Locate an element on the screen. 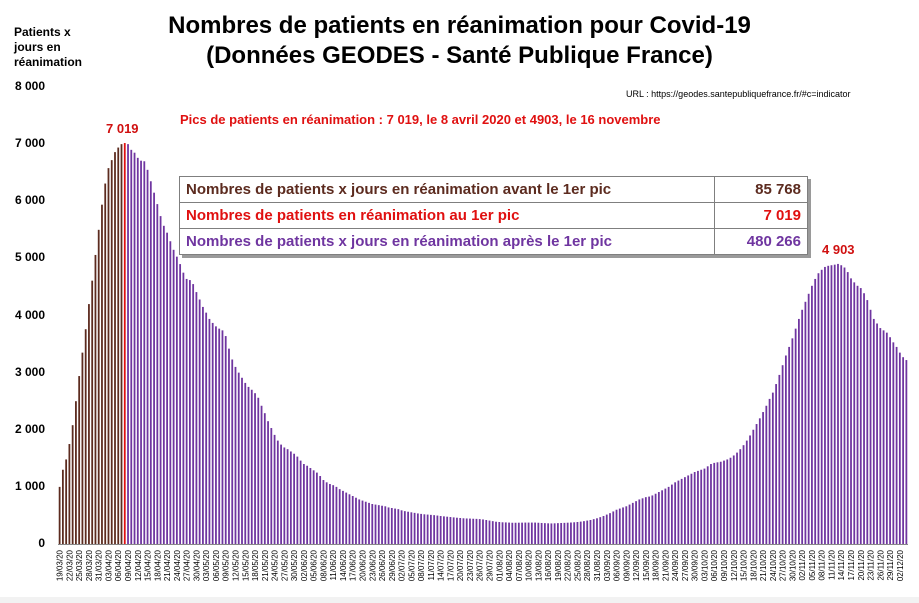 Image resolution: width=919 pixels, height=603 pixels. x-tick-label: 27/10/20 is located at coordinates (783, 565).